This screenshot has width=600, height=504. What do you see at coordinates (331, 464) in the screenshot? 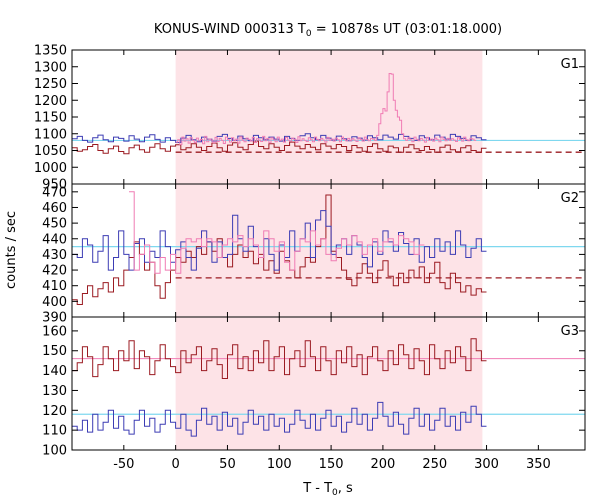
I see `x-tick-label: 150` at bounding box center [331, 464].